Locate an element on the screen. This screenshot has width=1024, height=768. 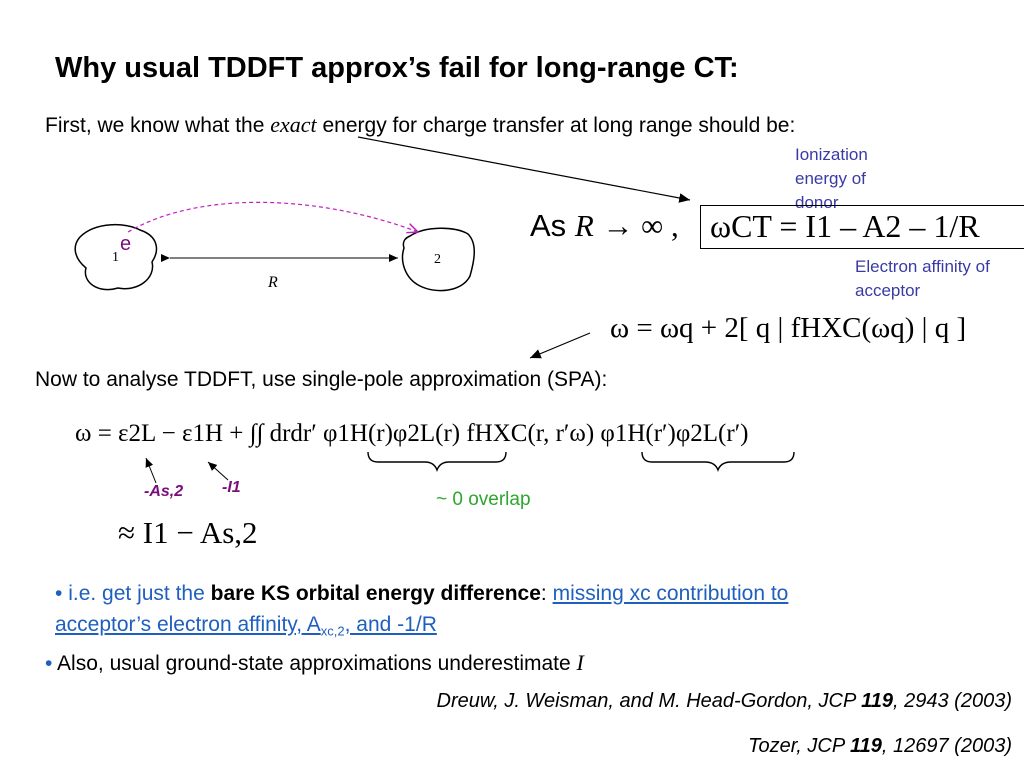
minus-i1-label: -I1 is located at coordinates (231, 487).